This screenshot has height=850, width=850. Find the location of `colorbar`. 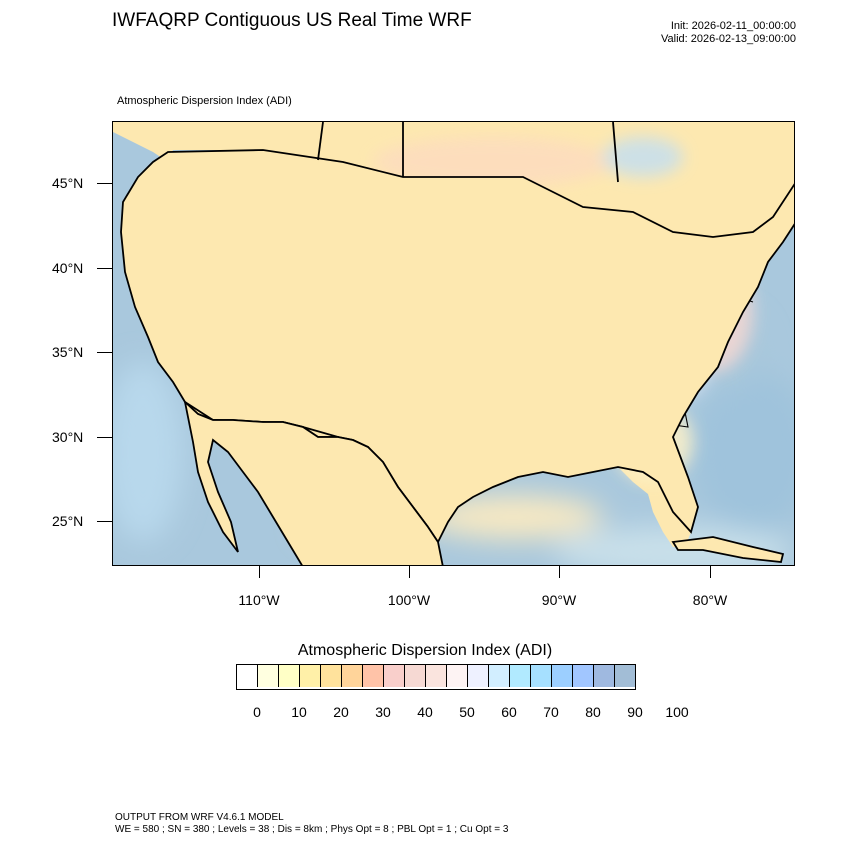

colorbar is located at coordinates (436, 677).